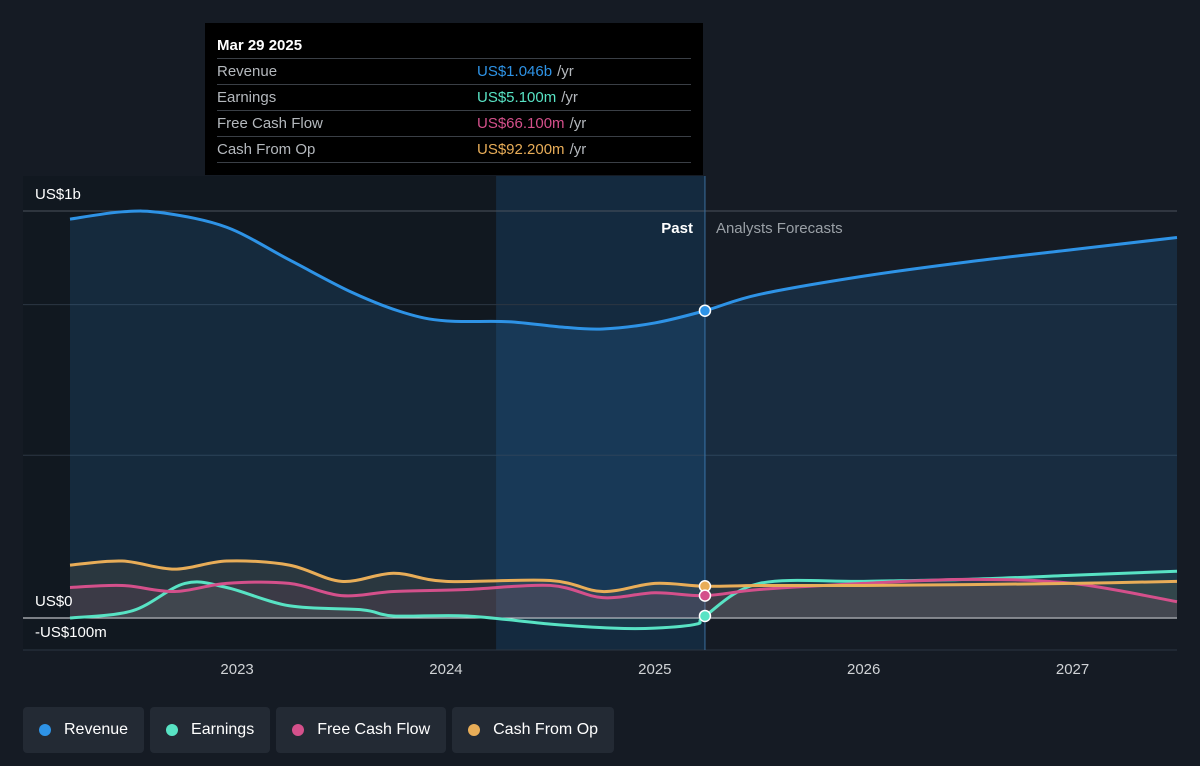 The height and width of the screenshot is (766, 1200). What do you see at coordinates (623, 590) in the screenshot?
I see `series-line-free-cash-flow` at bounding box center [623, 590].